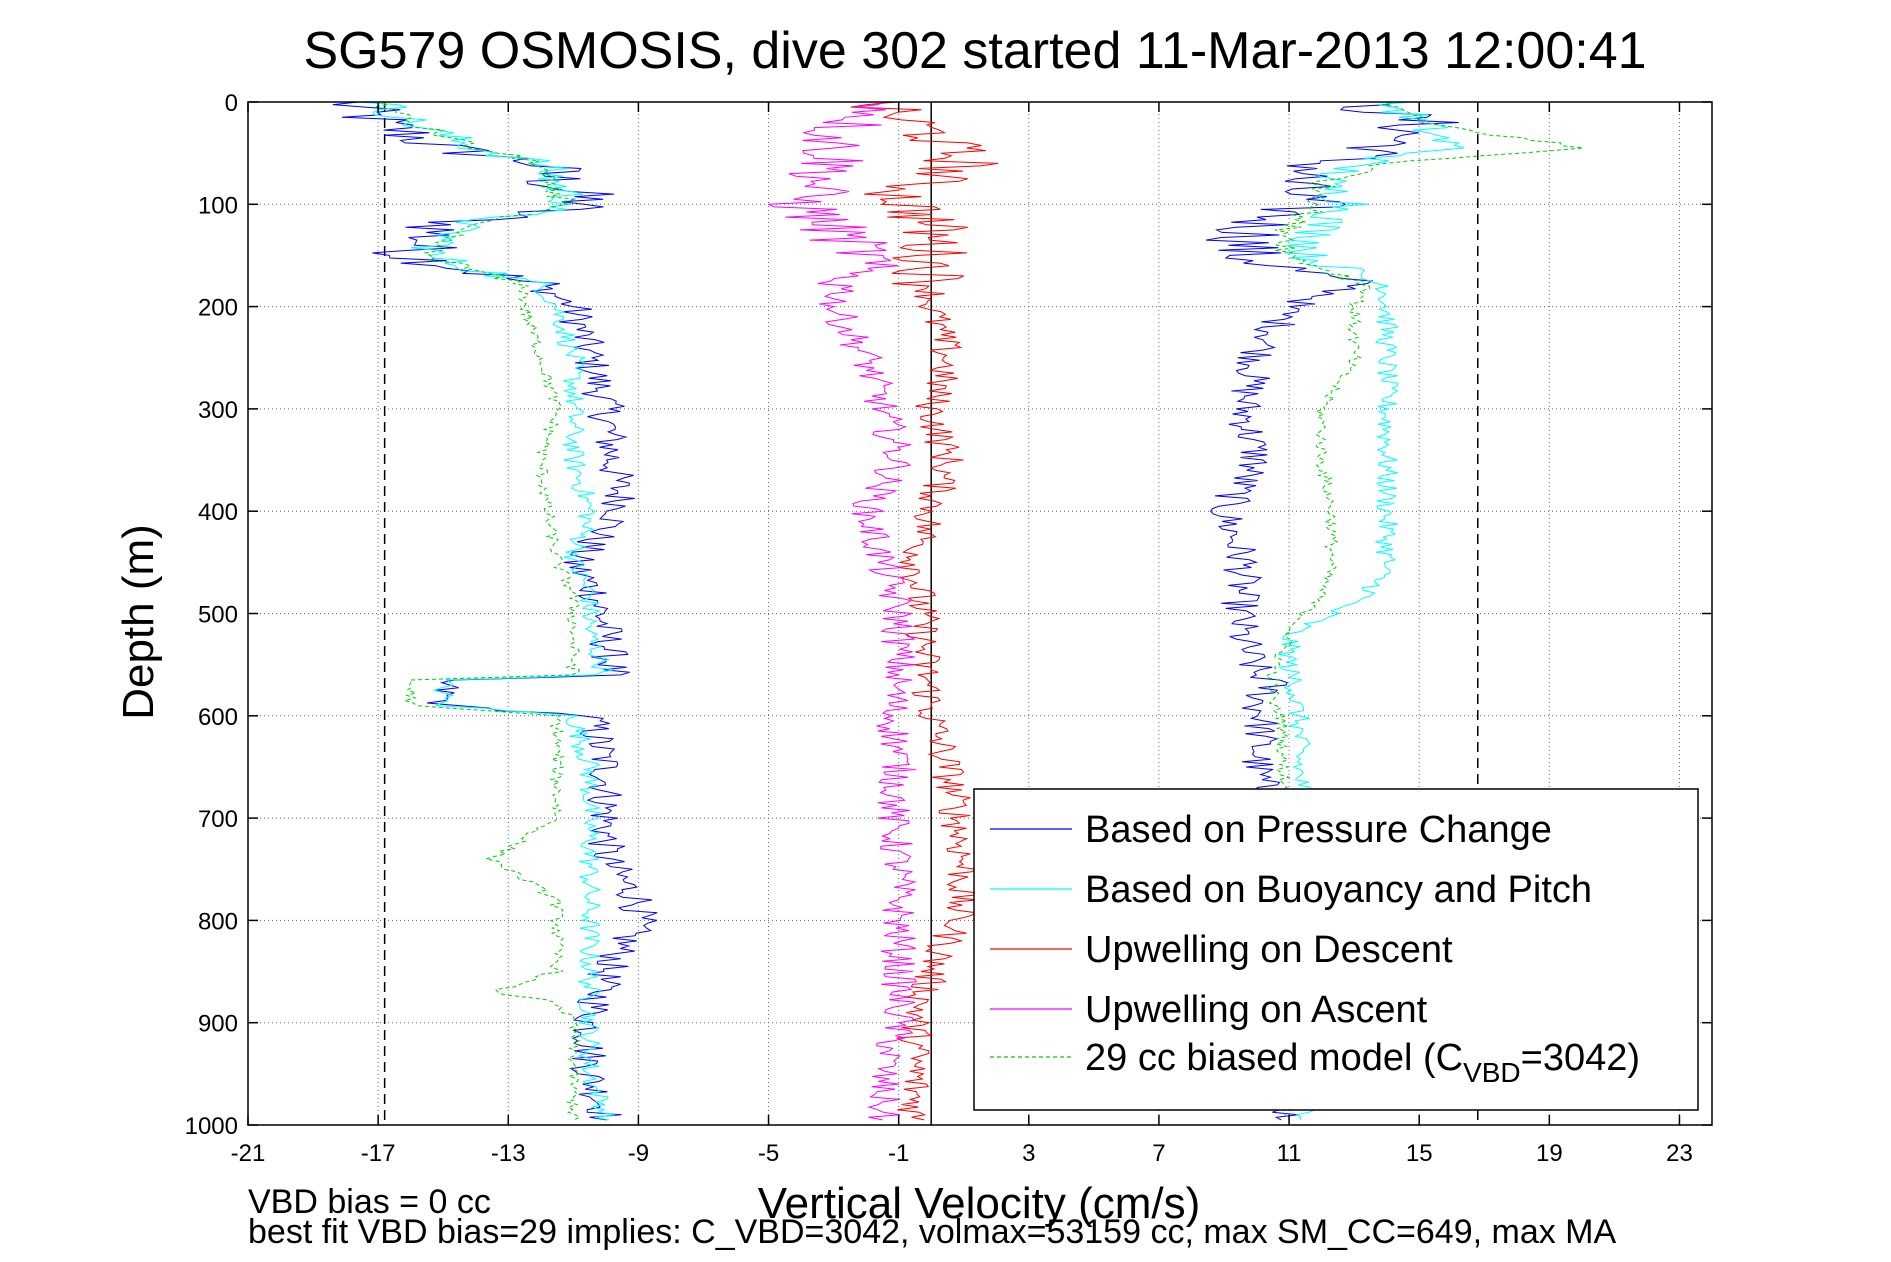 This screenshot has height=1262, width=1891. I want to click on y-tick-label: 600, so click(218, 717).